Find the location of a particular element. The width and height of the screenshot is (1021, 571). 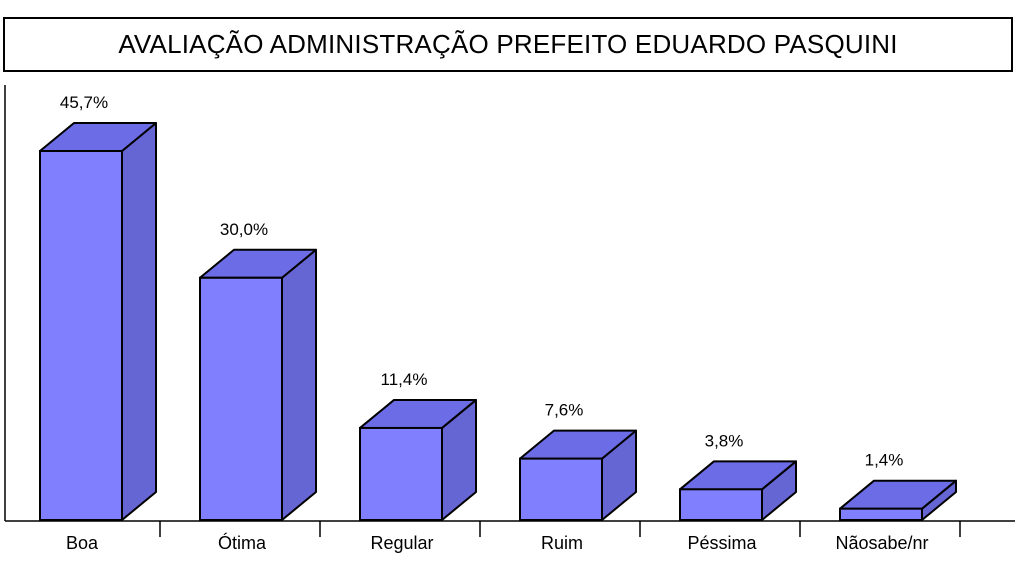

value-label: 30,0% is located at coordinates (244, 229).